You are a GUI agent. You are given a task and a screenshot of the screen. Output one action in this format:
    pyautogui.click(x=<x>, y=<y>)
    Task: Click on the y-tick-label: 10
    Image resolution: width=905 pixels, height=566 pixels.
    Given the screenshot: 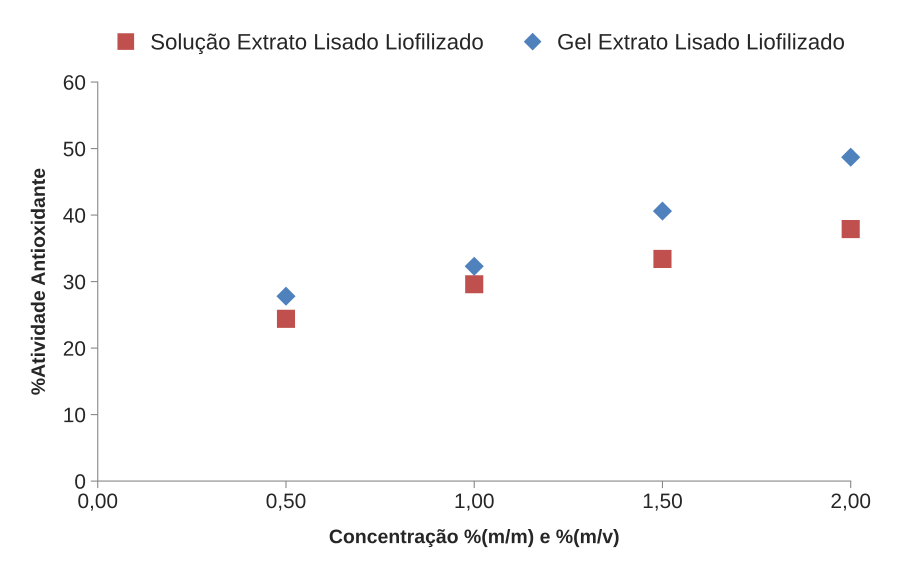 What is the action you would take?
    pyautogui.click(x=75, y=415)
    